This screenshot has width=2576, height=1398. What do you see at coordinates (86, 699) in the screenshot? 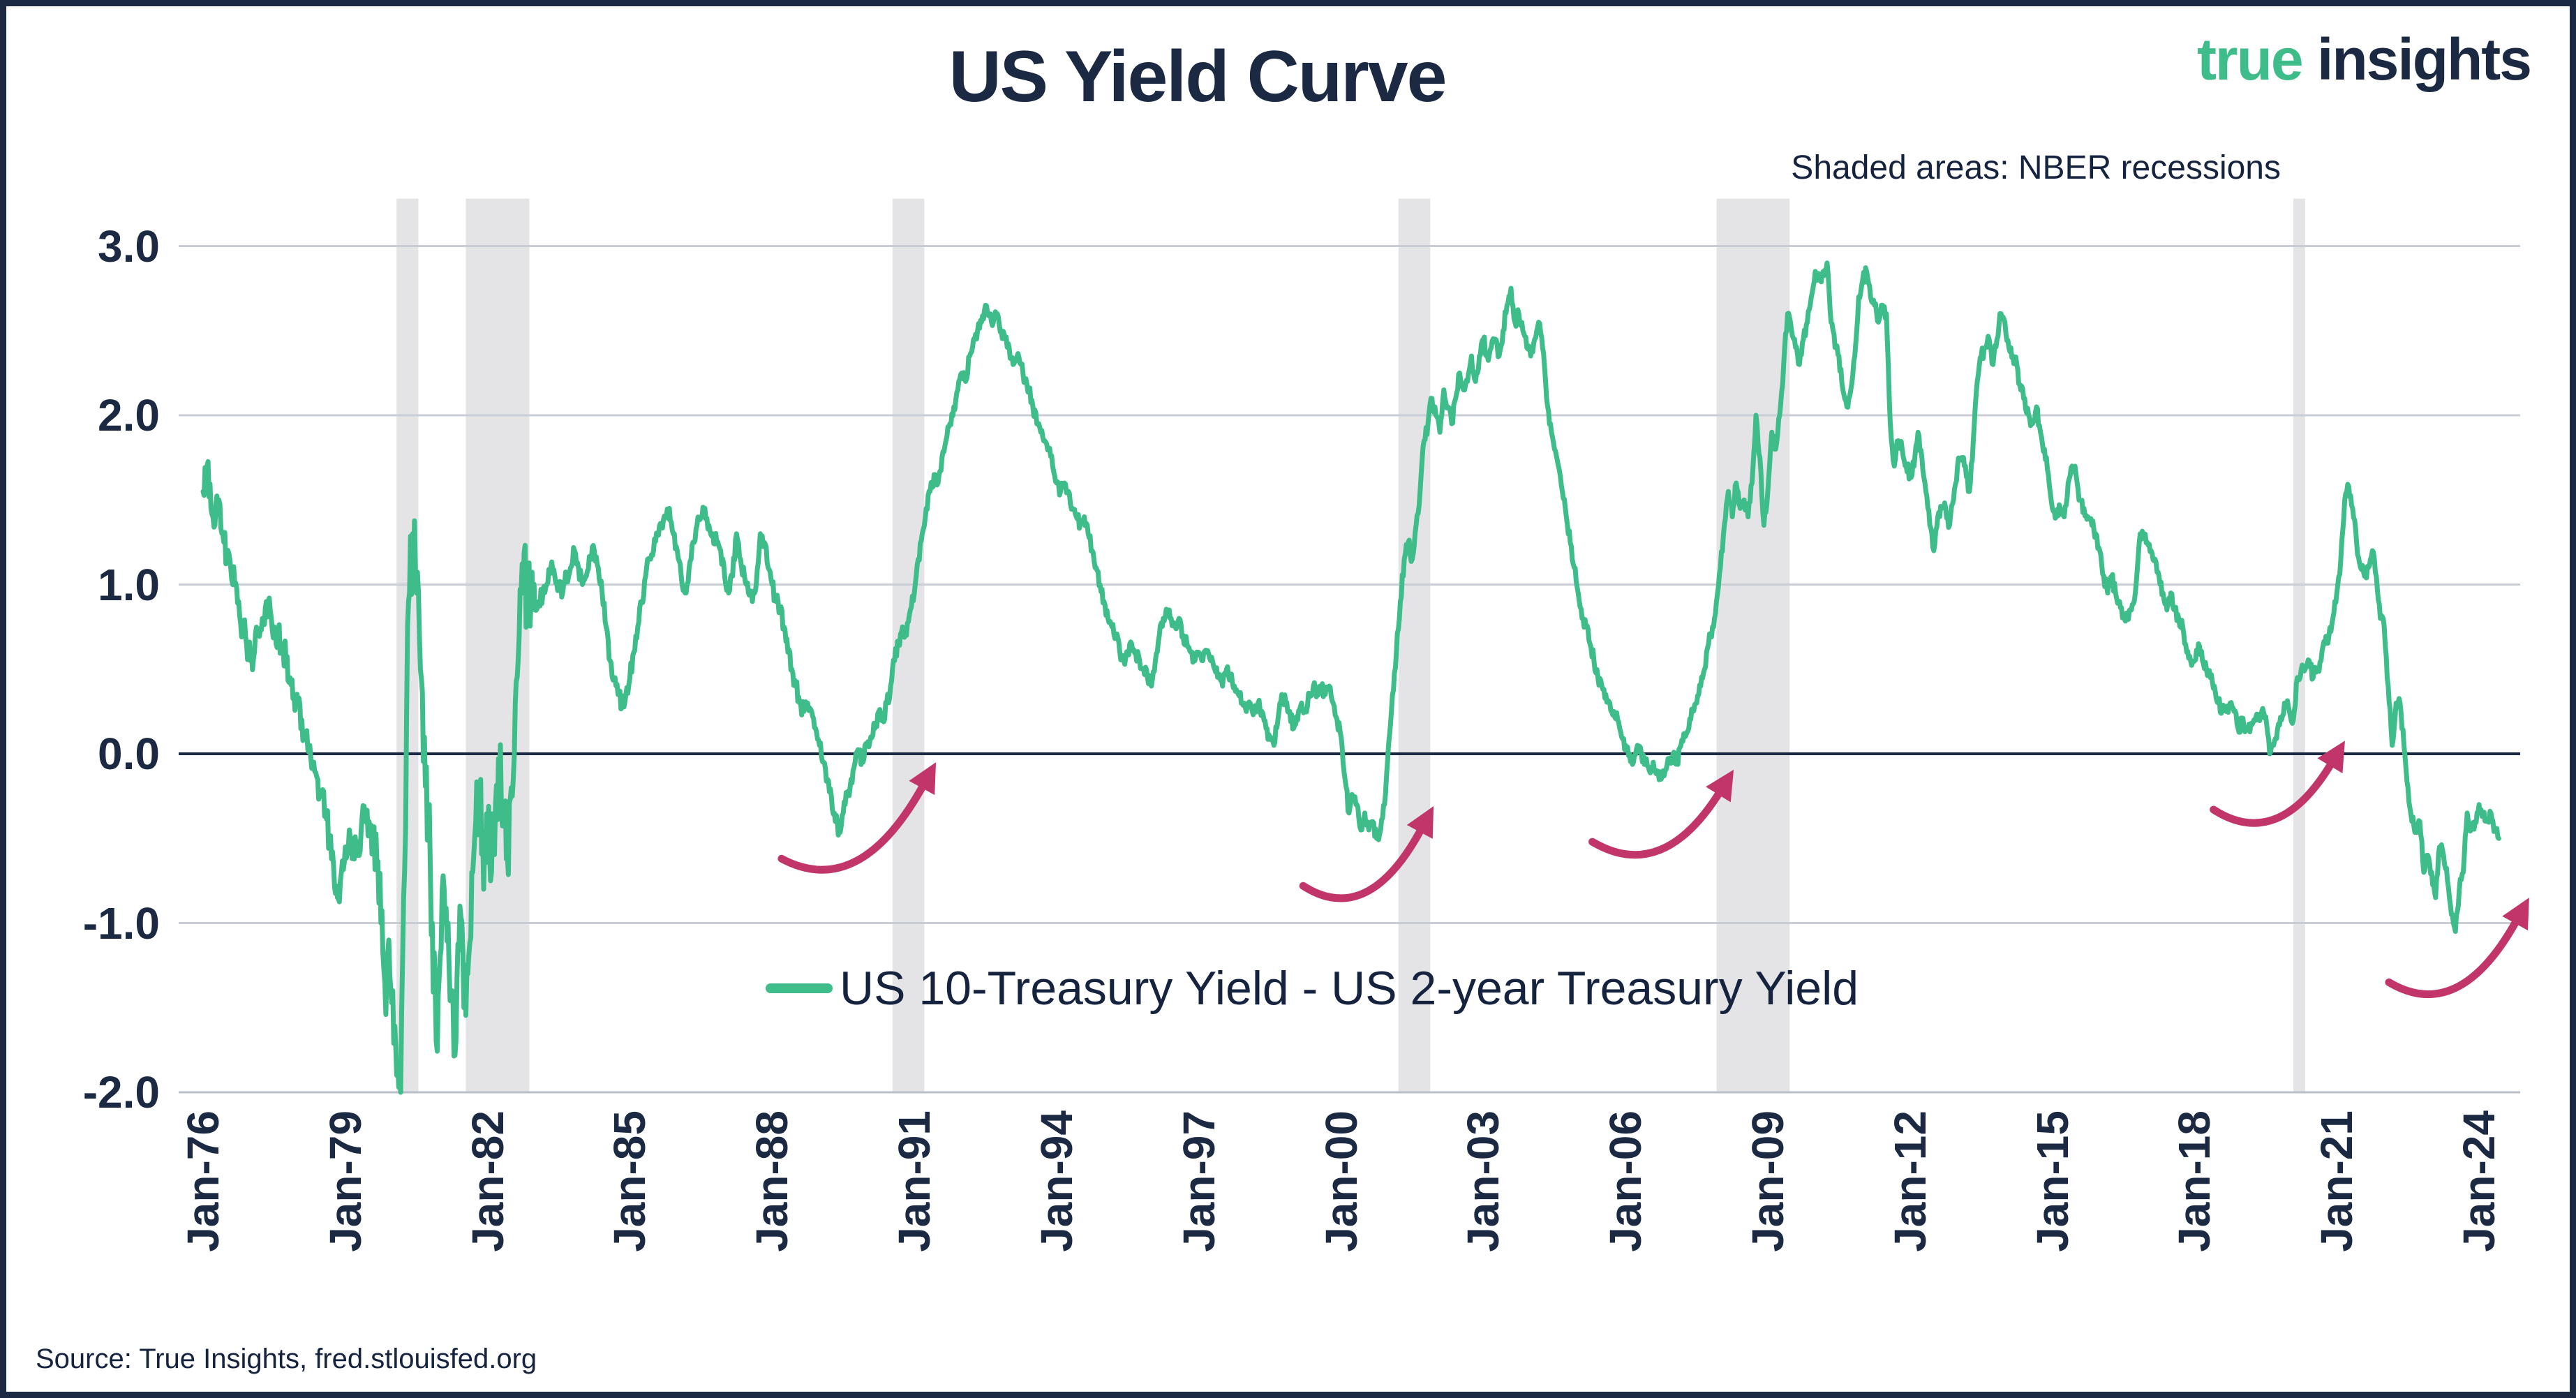
I see `y-axis-labels: 3.0 2.0 1.0 0.0 -1.0 -2.0` at bounding box center [86, 699].